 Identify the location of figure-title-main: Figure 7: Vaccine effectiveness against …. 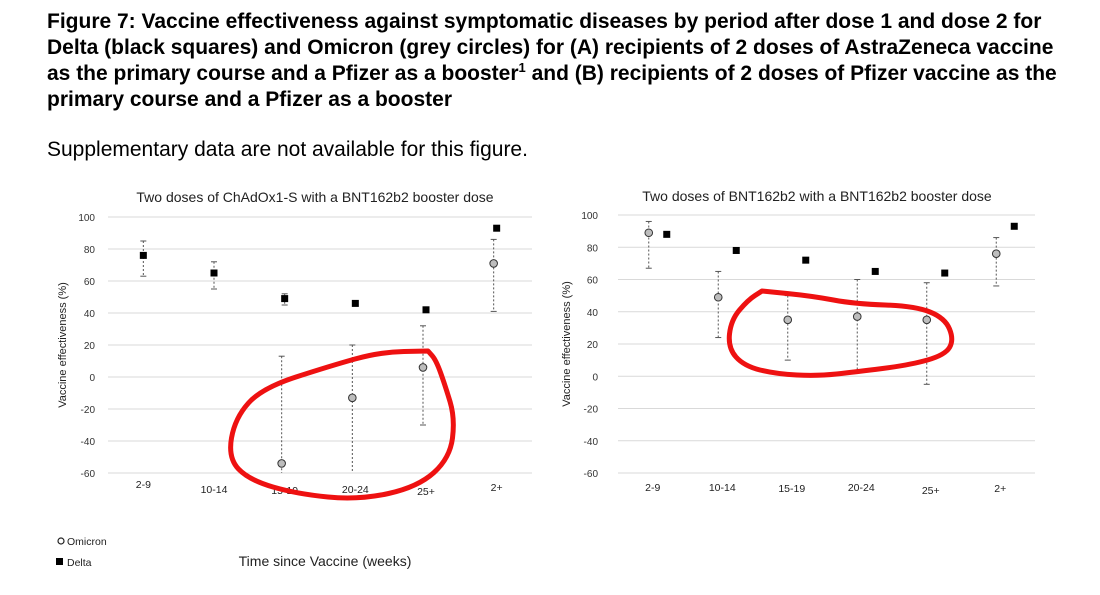
(550, 47).